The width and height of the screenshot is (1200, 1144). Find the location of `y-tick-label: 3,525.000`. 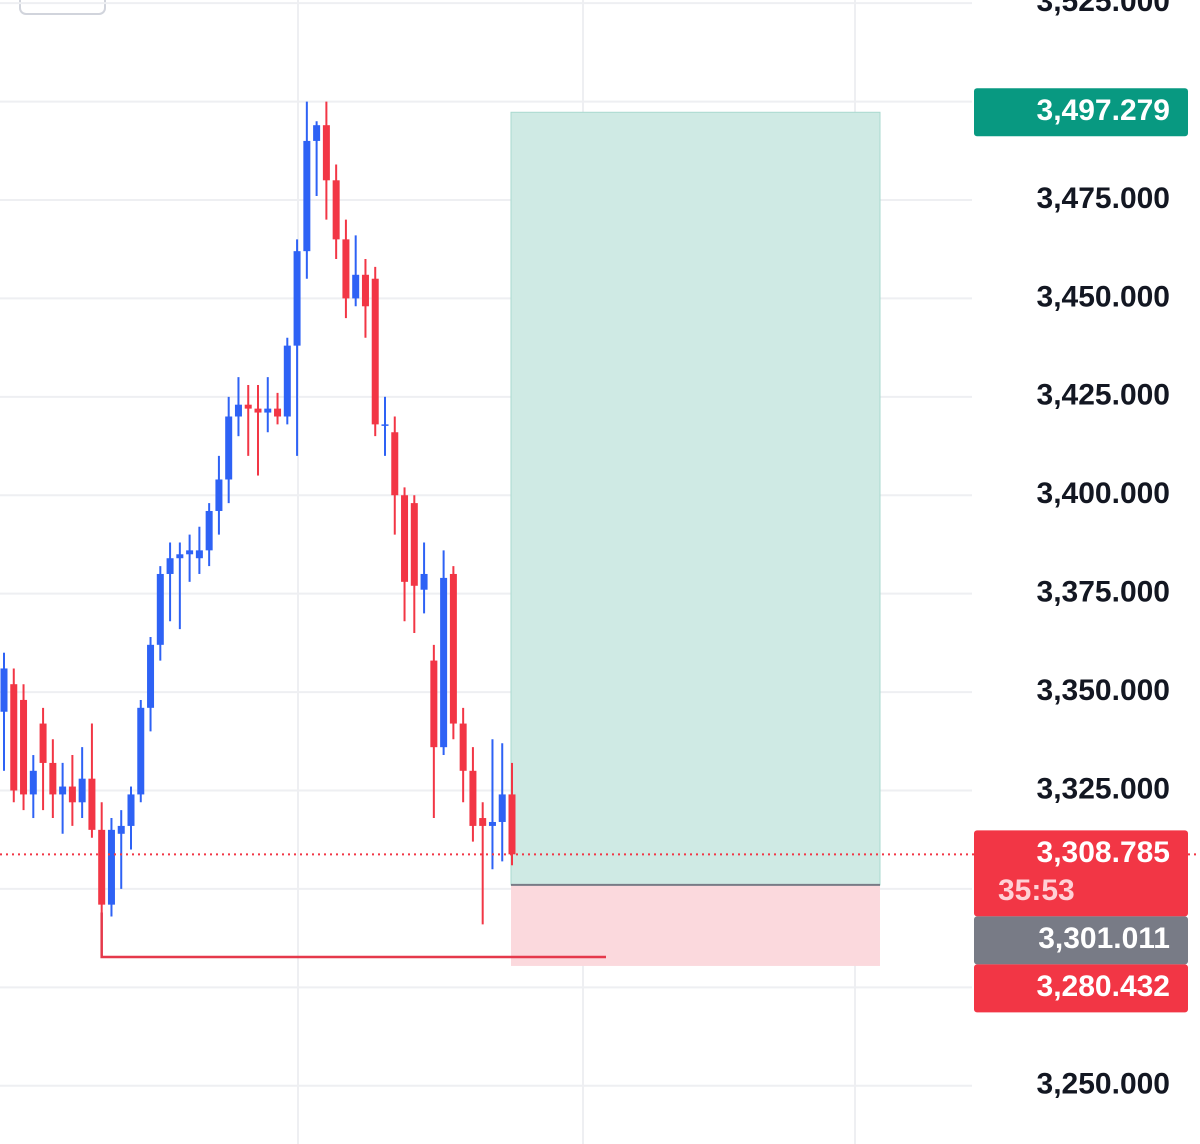

y-tick-label: 3,525.000 is located at coordinates (1103, 9).